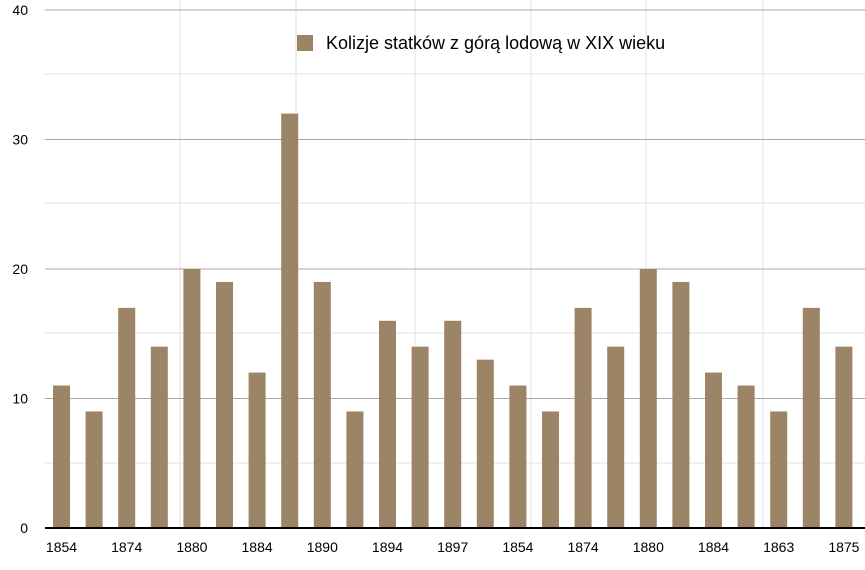 The height and width of the screenshot is (570, 865). I want to click on y-axis-ticks: 0 10 20 30 40, so click(20, 269).